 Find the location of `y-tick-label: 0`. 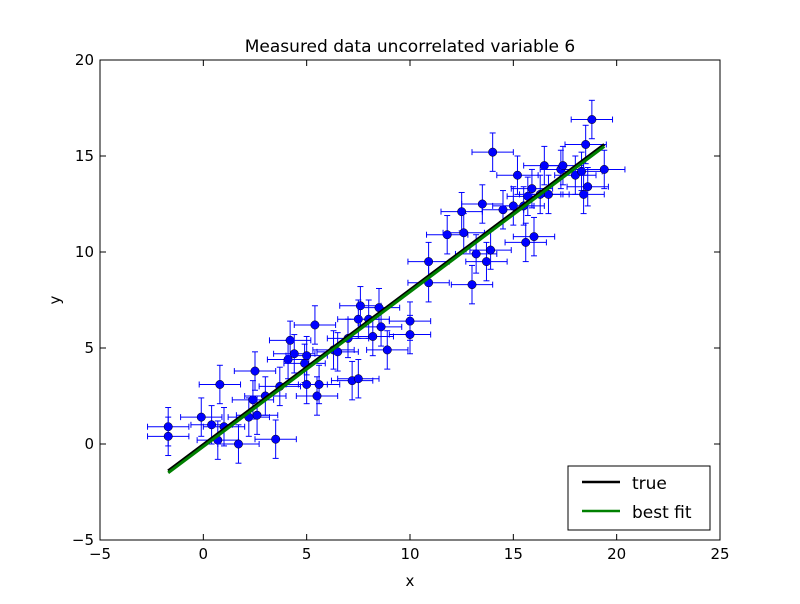

y-tick-label: 0 is located at coordinates (89, 444).